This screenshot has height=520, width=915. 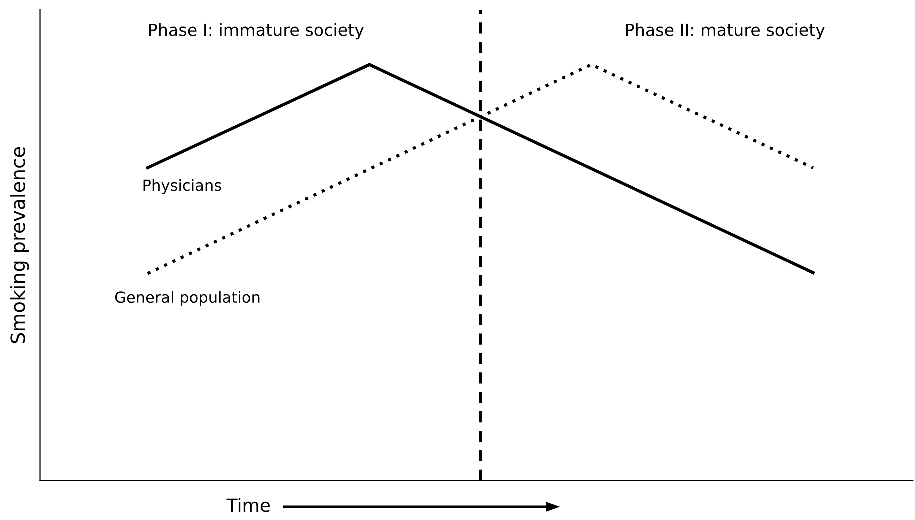 What do you see at coordinates (20, 245) in the screenshot?
I see `y-axis-title: Smoking prevalence` at bounding box center [20, 245].